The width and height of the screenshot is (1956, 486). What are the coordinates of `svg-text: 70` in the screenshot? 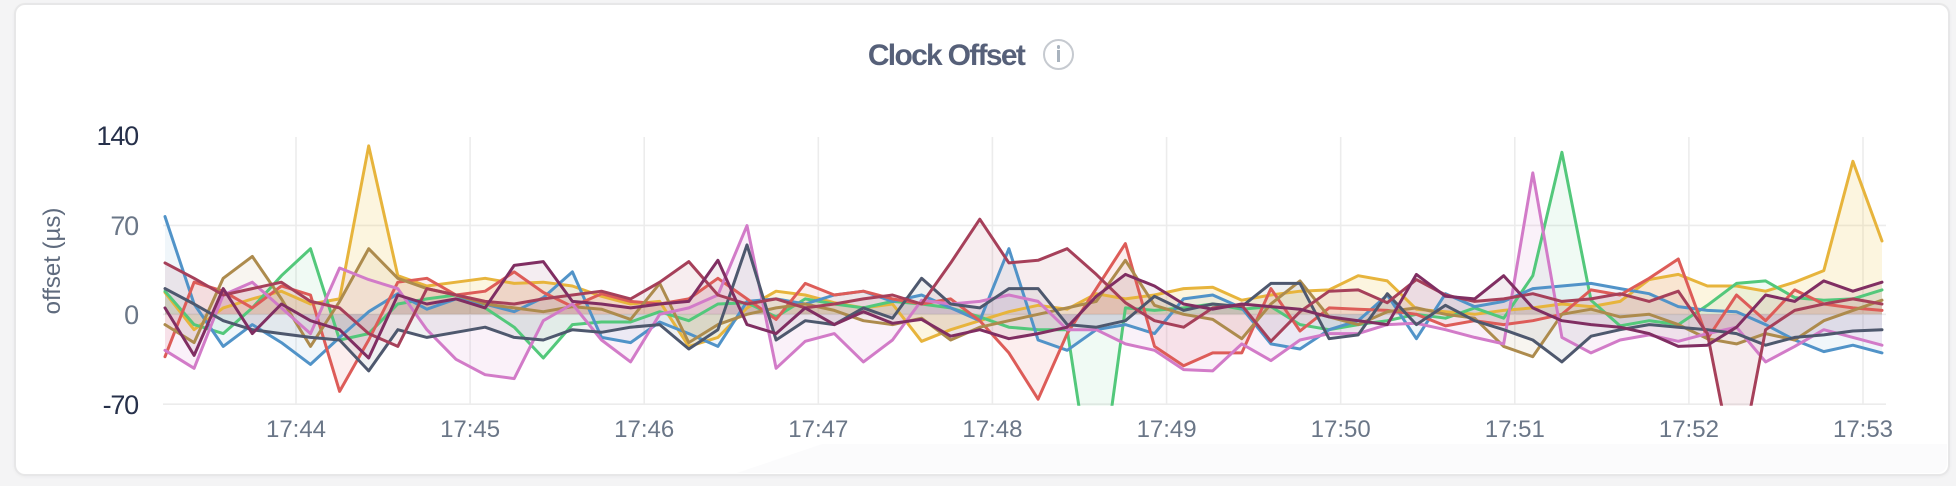 It's located at (124, 226).